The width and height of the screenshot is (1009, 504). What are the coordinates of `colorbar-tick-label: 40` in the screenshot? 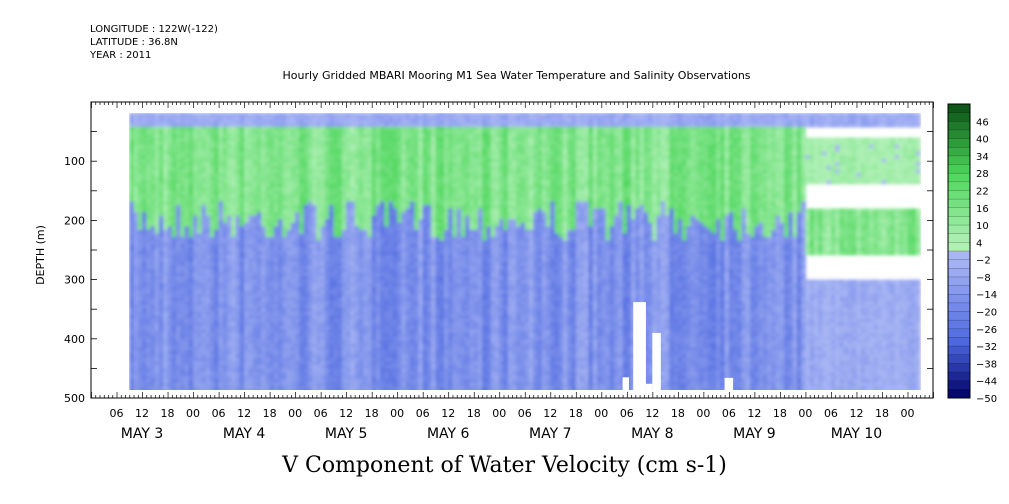 It's located at (982, 140).